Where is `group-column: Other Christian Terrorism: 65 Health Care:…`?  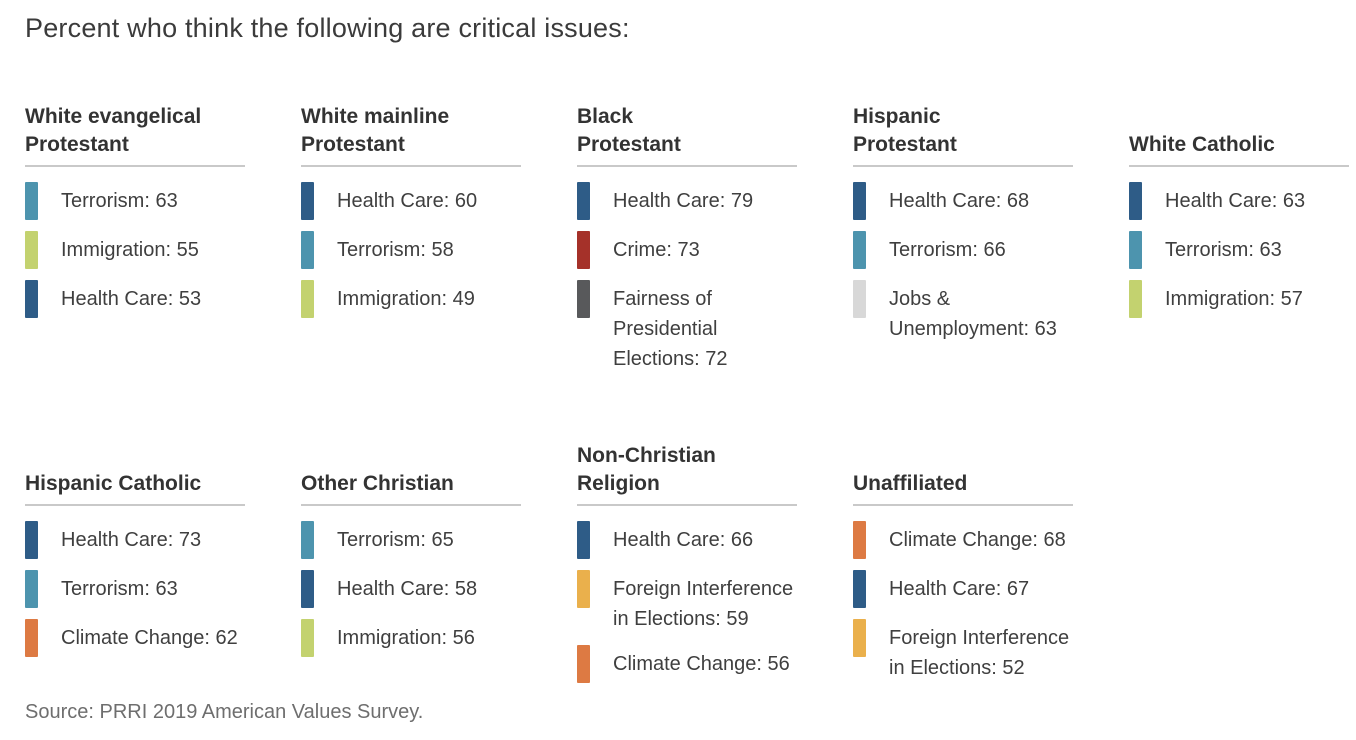
group-column: Other Christian Terrorism: 65 Health Care:… is located at coordinates (411, 551).